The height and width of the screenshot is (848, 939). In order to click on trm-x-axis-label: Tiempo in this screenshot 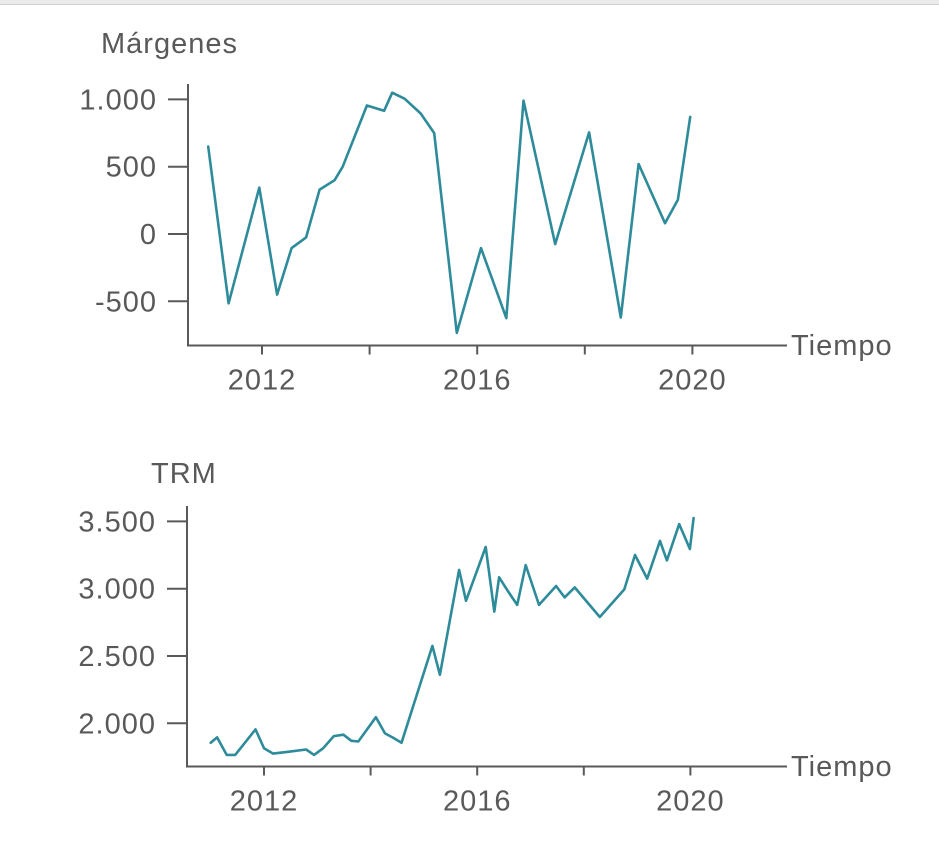, I will do `click(842, 767)`.